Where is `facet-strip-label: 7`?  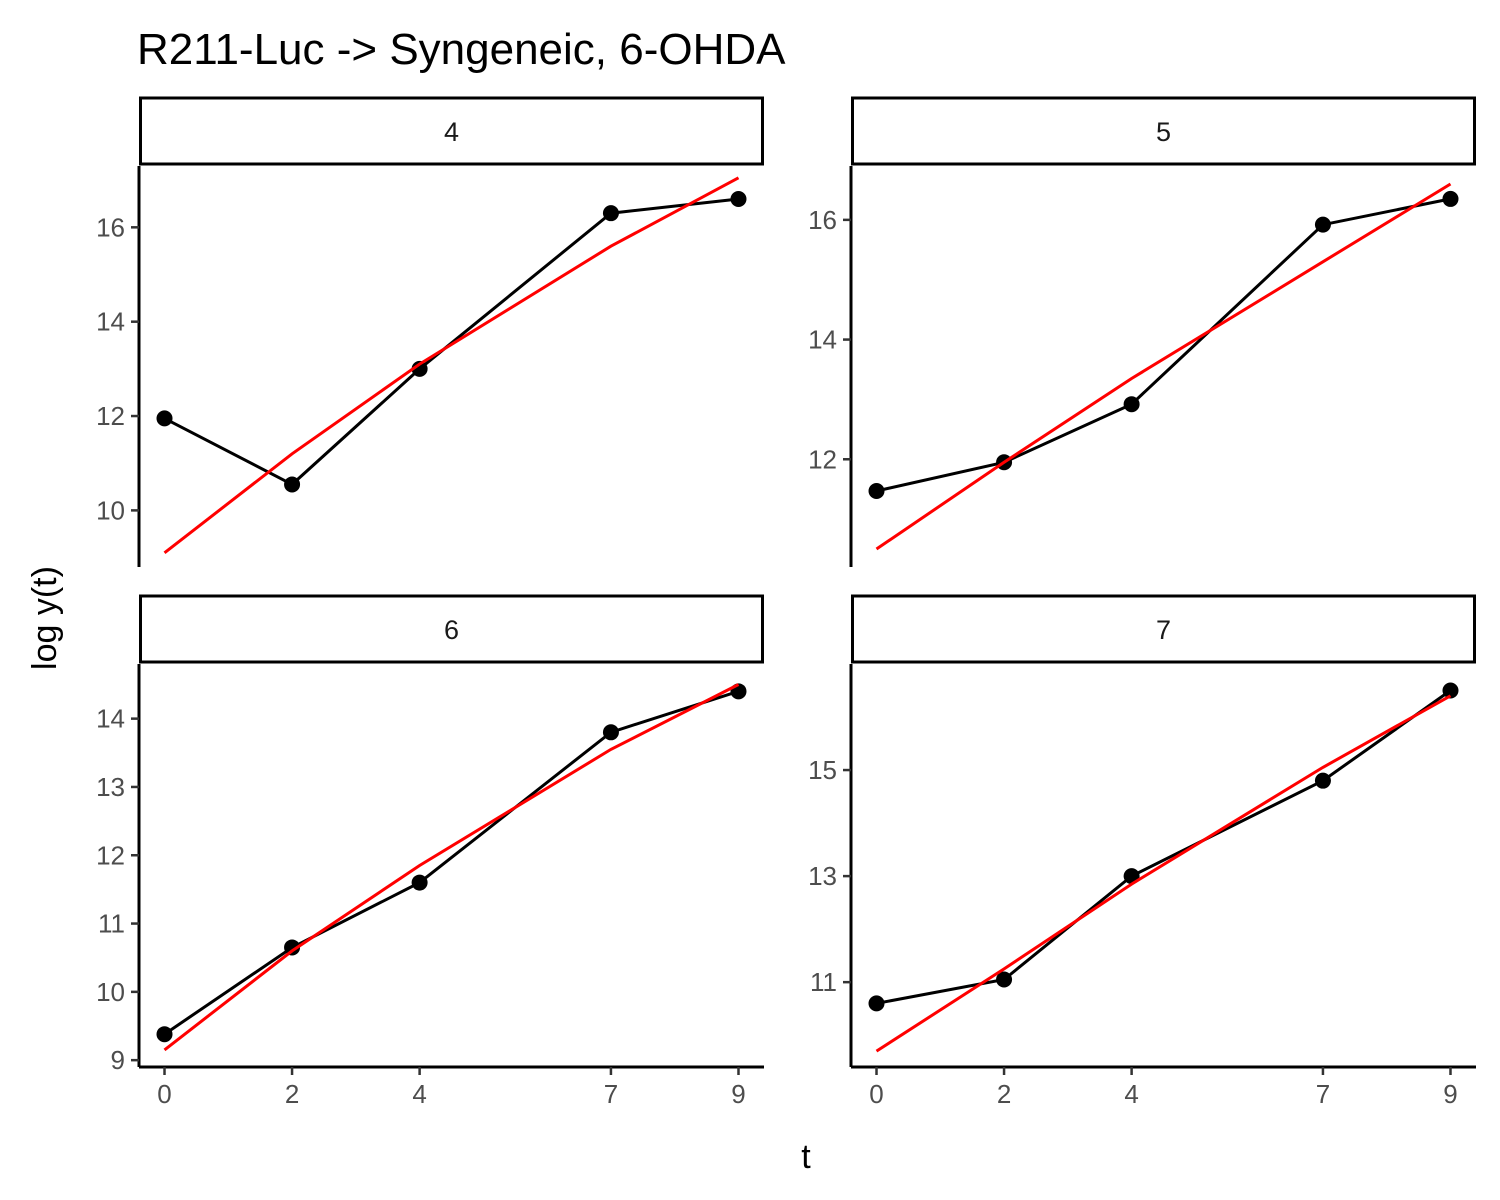
facet-strip-label: 7 is located at coordinates (1163, 630).